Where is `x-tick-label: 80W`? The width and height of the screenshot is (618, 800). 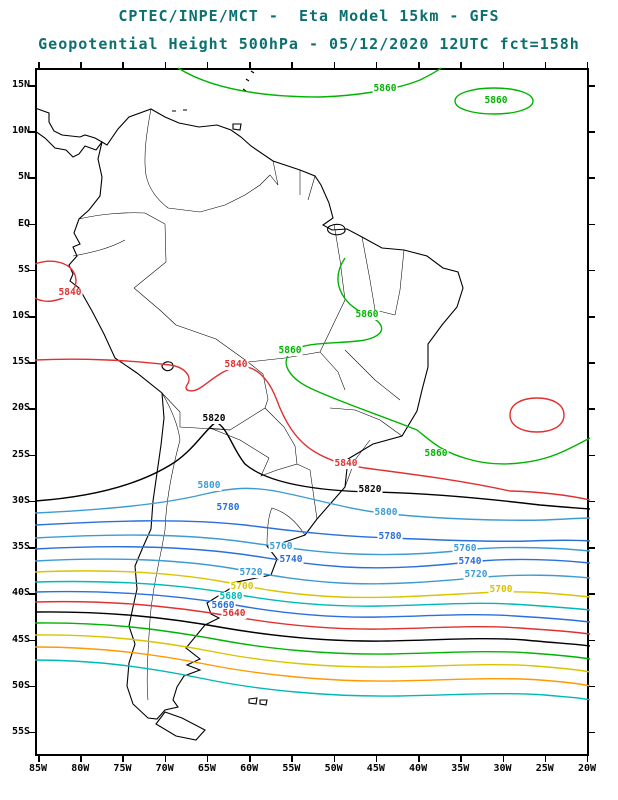 x-tick-label: 80W is located at coordinates (80, 768).